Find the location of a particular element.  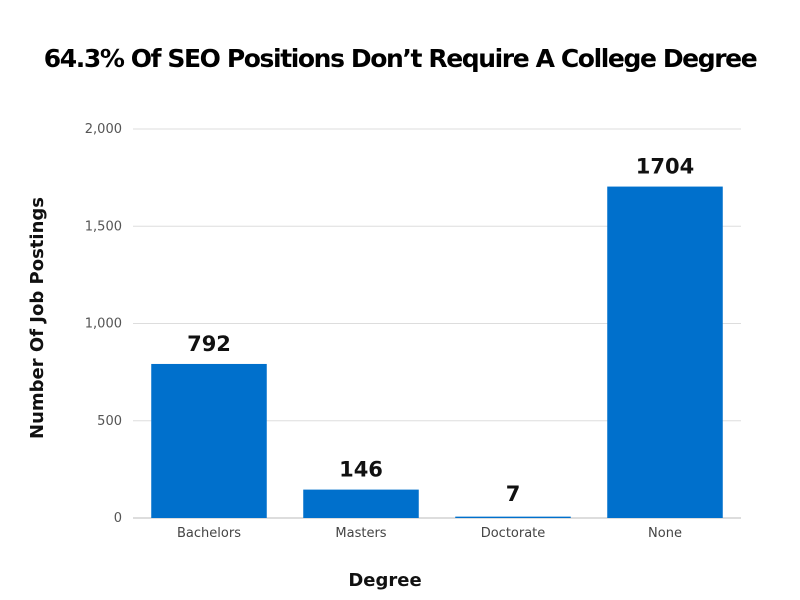

data-label: 792 is located at coordinates (209, 344).